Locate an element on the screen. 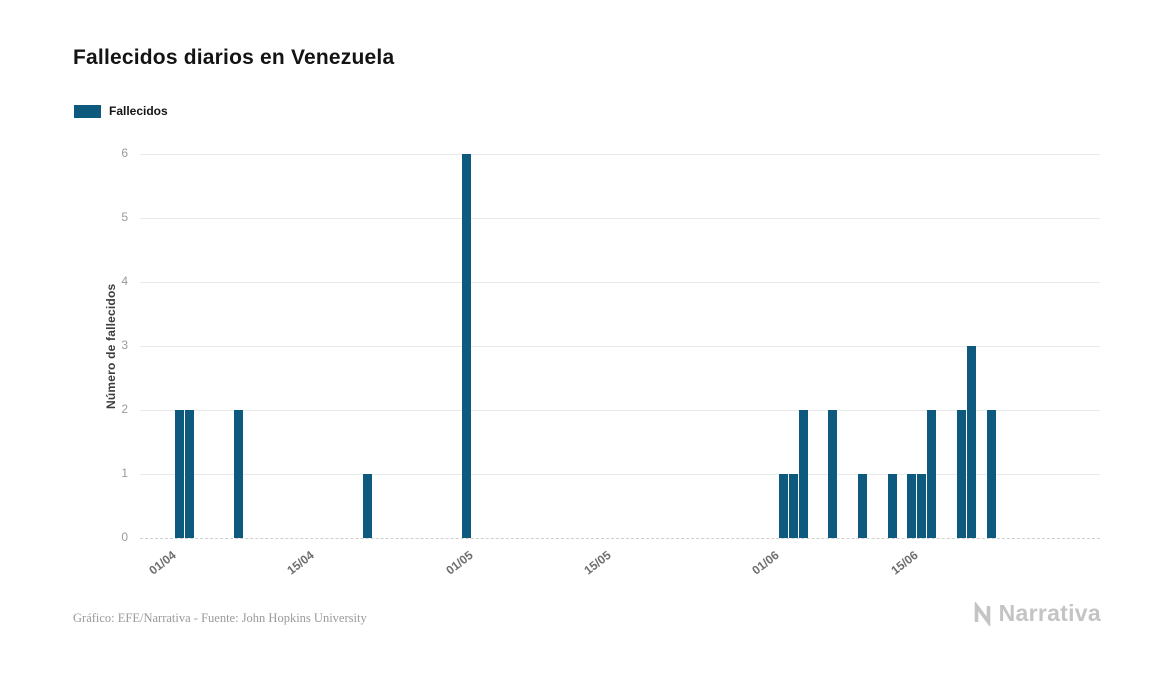 The image size is (1157, 674). y-tick-label: 2 is located at coordinates (124, 409).